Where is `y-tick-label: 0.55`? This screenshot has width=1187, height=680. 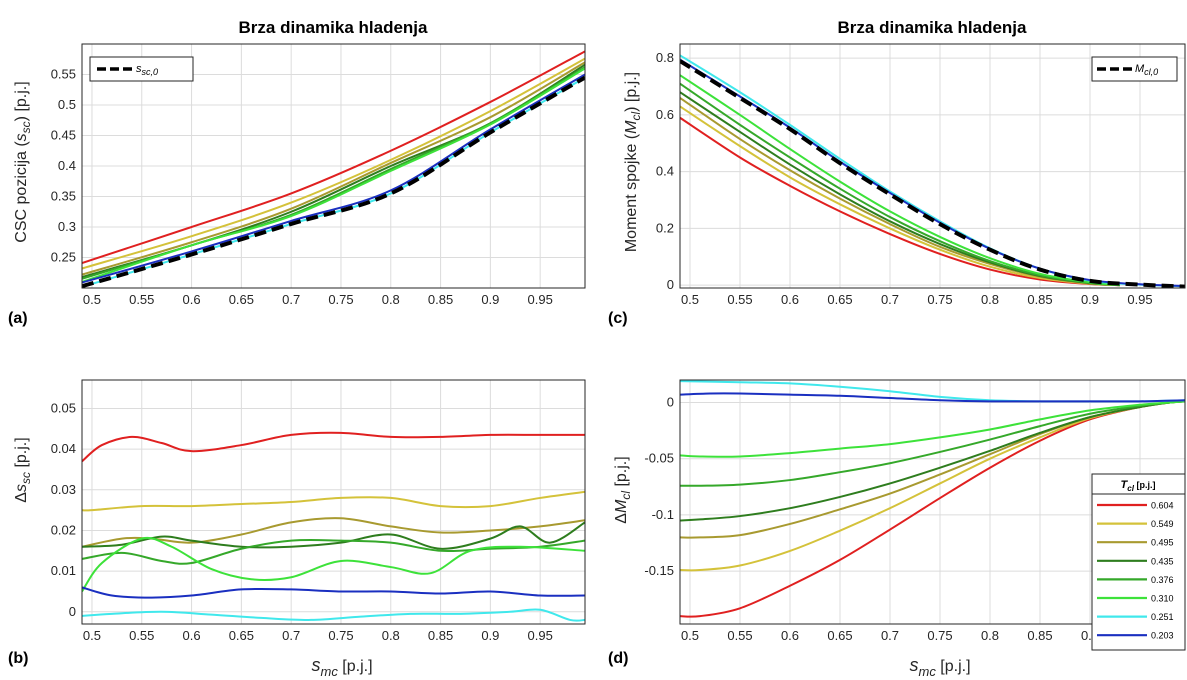
y-tick-label: 0.55 is located at coordinates (63, 74).